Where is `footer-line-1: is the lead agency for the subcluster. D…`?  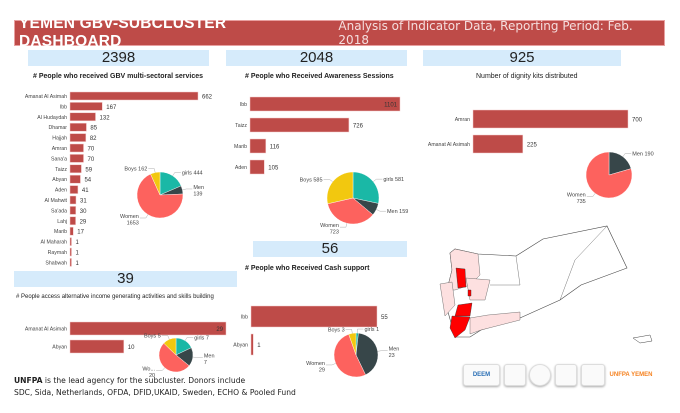 footer-line-1: is the lead agency for the subcluster. D… is located at coordinates (144, 380).